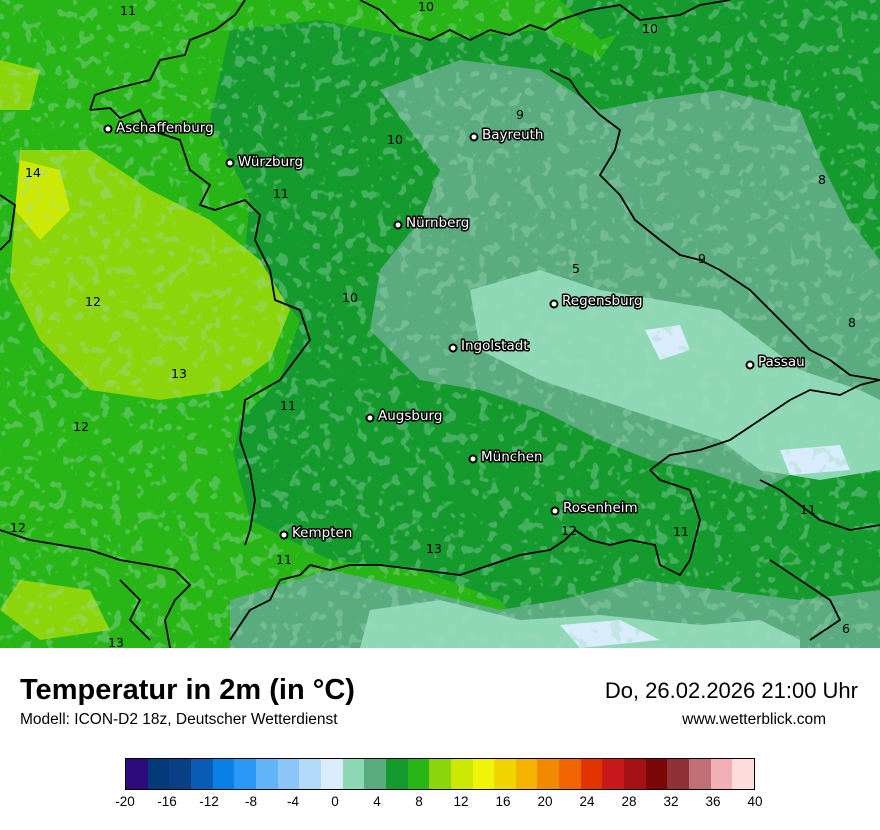 Image resolution: width=880 pixels, height=830 pixels. Describe the element at coordinates (600, 508) in the screenshot. I see `city-label: Rosenheim` at that location.